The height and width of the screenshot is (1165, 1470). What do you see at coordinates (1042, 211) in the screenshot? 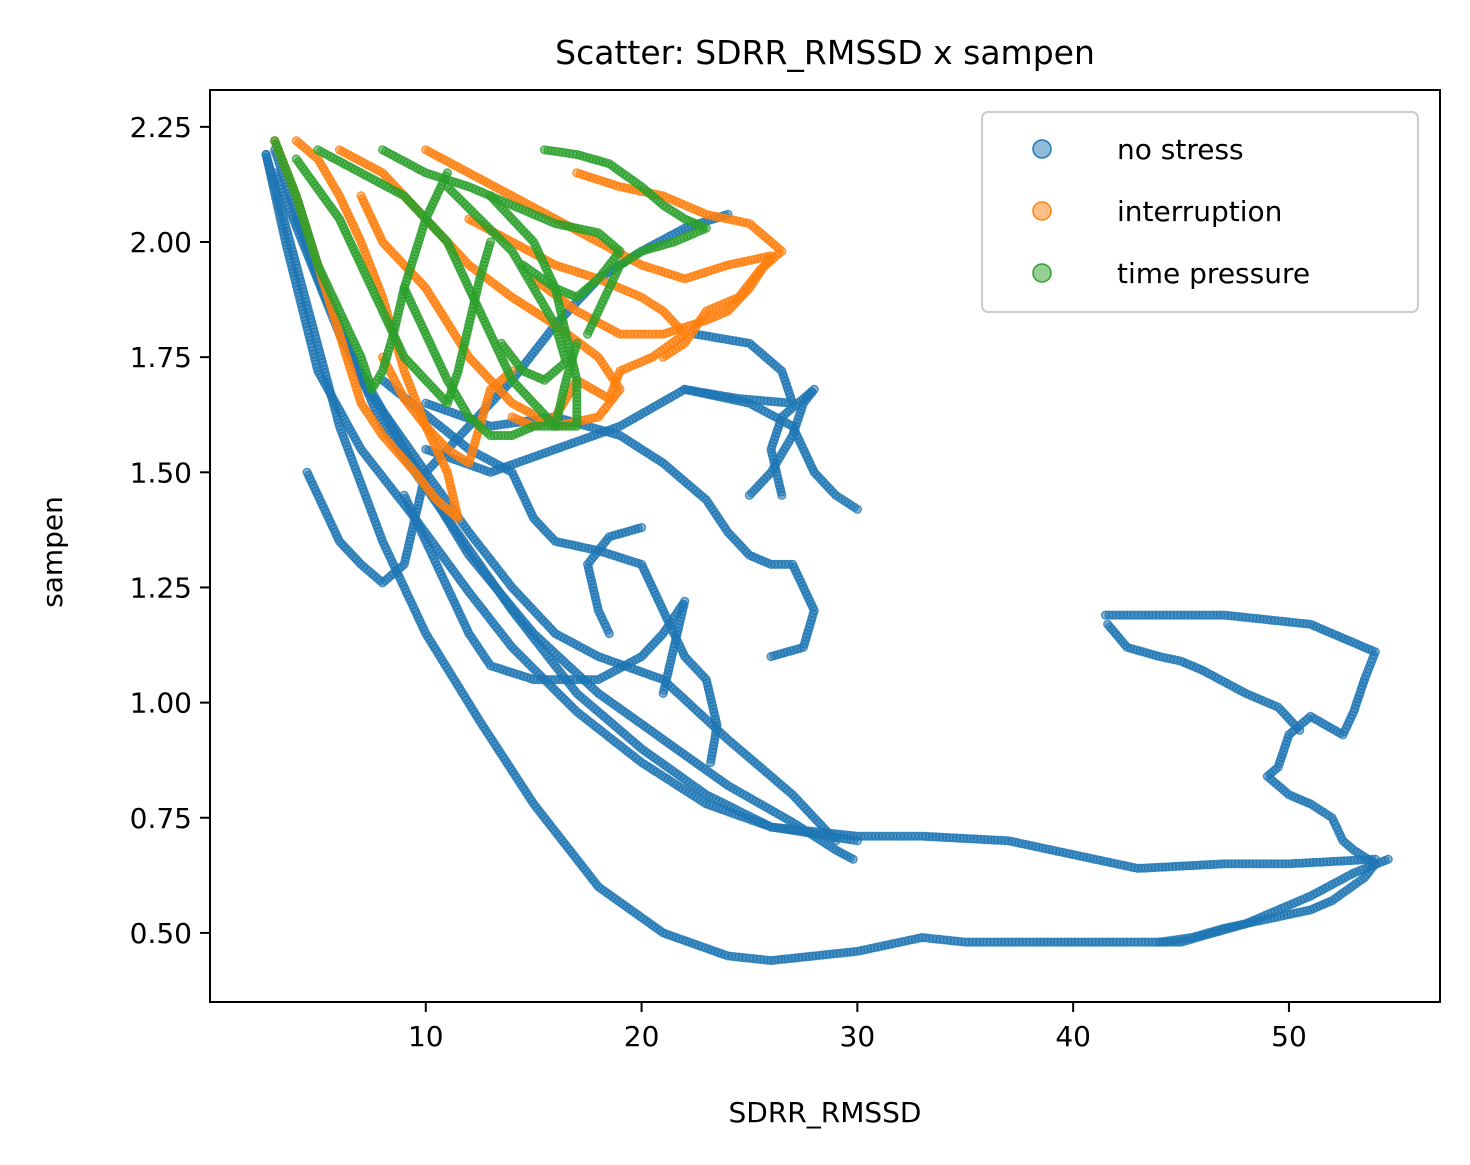
I see `legend-marker-interruption` at bounding box center [1042, 211].